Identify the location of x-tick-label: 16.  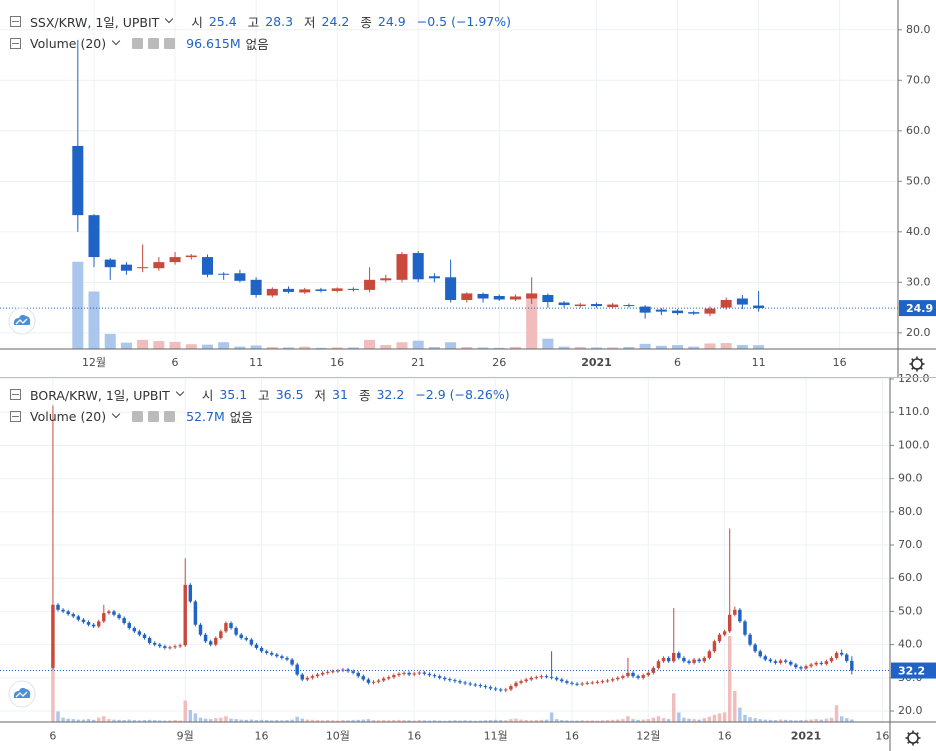
(572, 736).